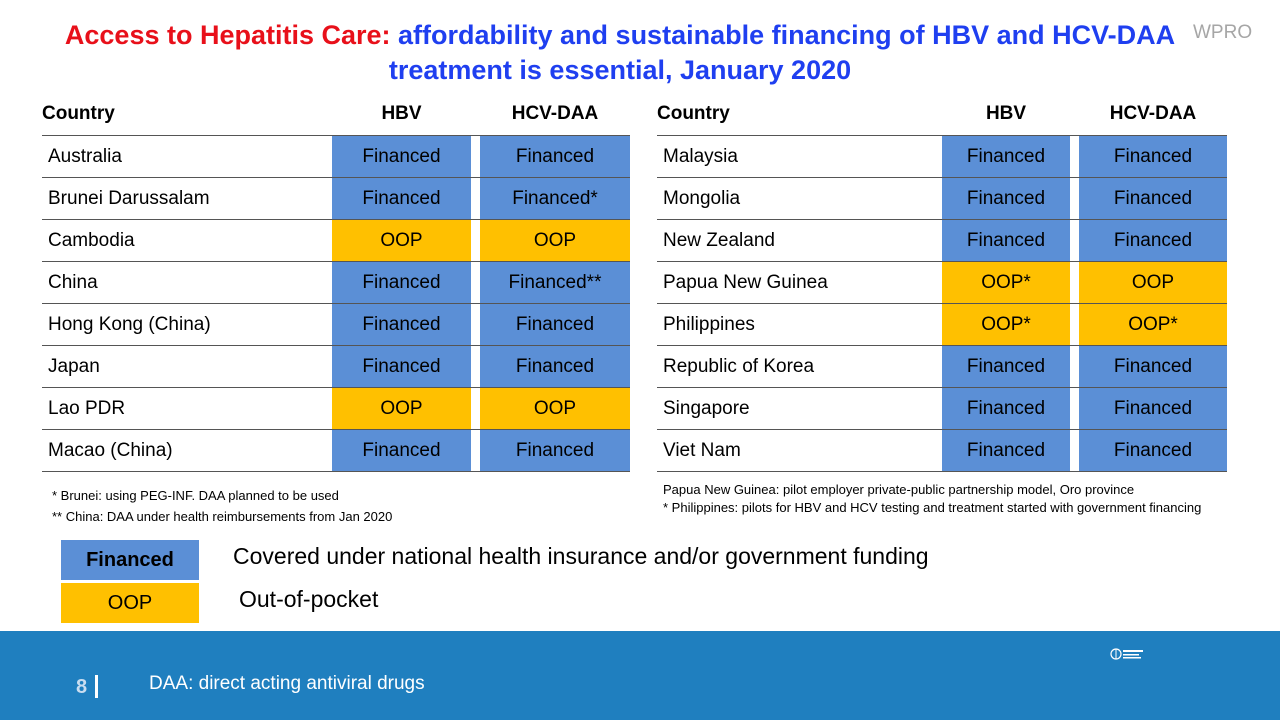 This screenshot has width=1280, height=720. I want to click on page-number: 8, so click(82, 687).